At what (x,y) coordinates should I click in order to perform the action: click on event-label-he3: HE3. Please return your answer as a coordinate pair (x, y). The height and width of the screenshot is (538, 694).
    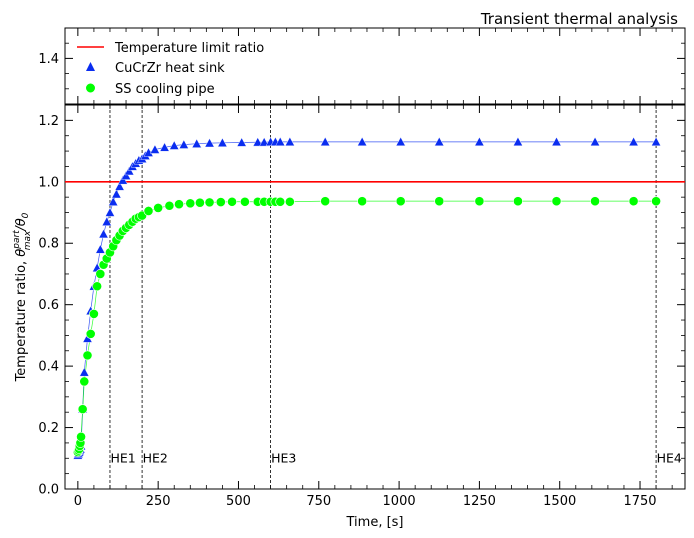
    Looking at the image, I should click on (283, 457).